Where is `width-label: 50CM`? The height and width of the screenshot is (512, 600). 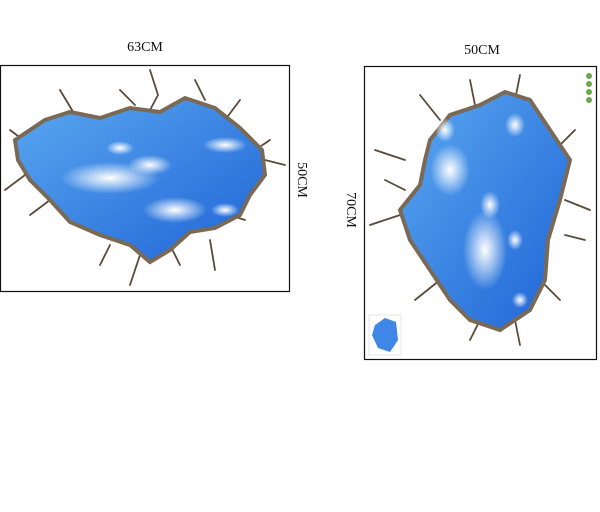 width-label: 50CM is located at coordinates (482, 50).